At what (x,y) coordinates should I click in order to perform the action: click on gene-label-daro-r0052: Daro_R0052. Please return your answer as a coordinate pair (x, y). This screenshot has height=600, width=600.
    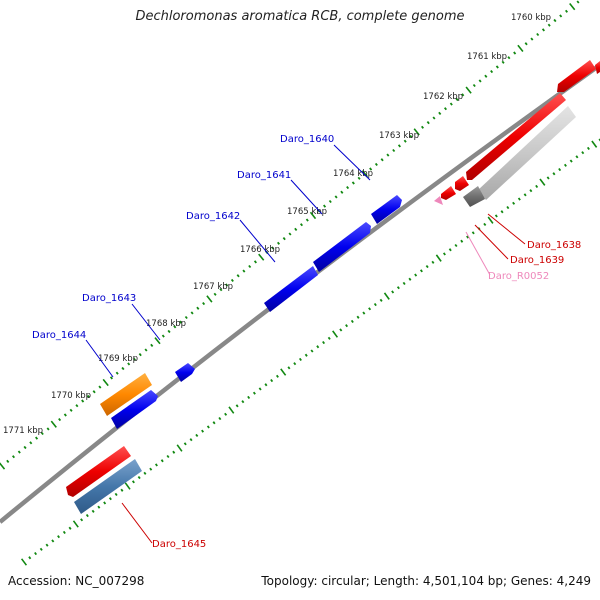
    Looking at the image, I should click on (518, 276).